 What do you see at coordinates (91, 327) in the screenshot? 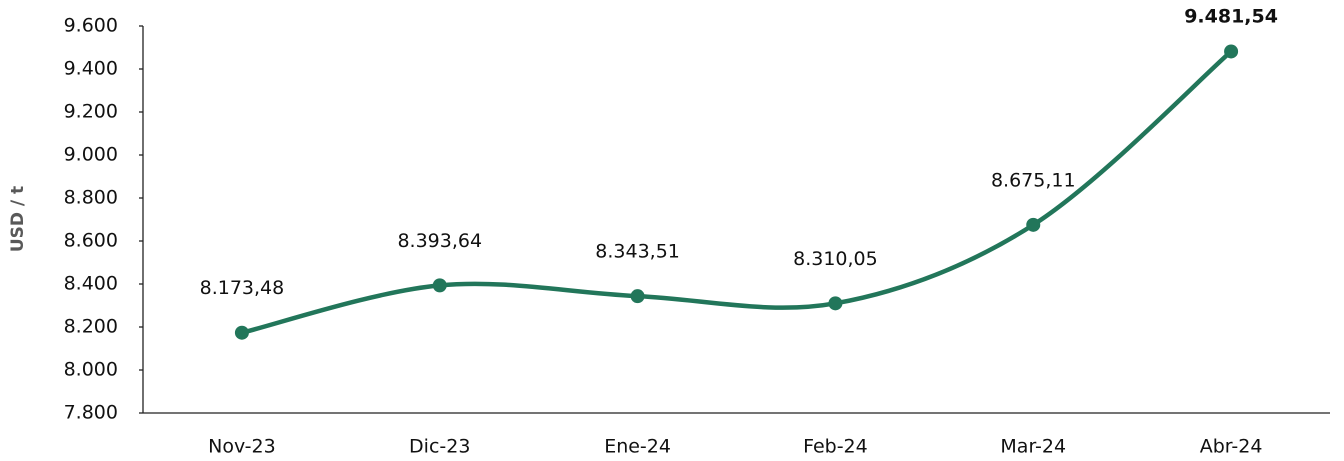
I see `y-tick-label: 8.200` at bounding box center [91, 327].